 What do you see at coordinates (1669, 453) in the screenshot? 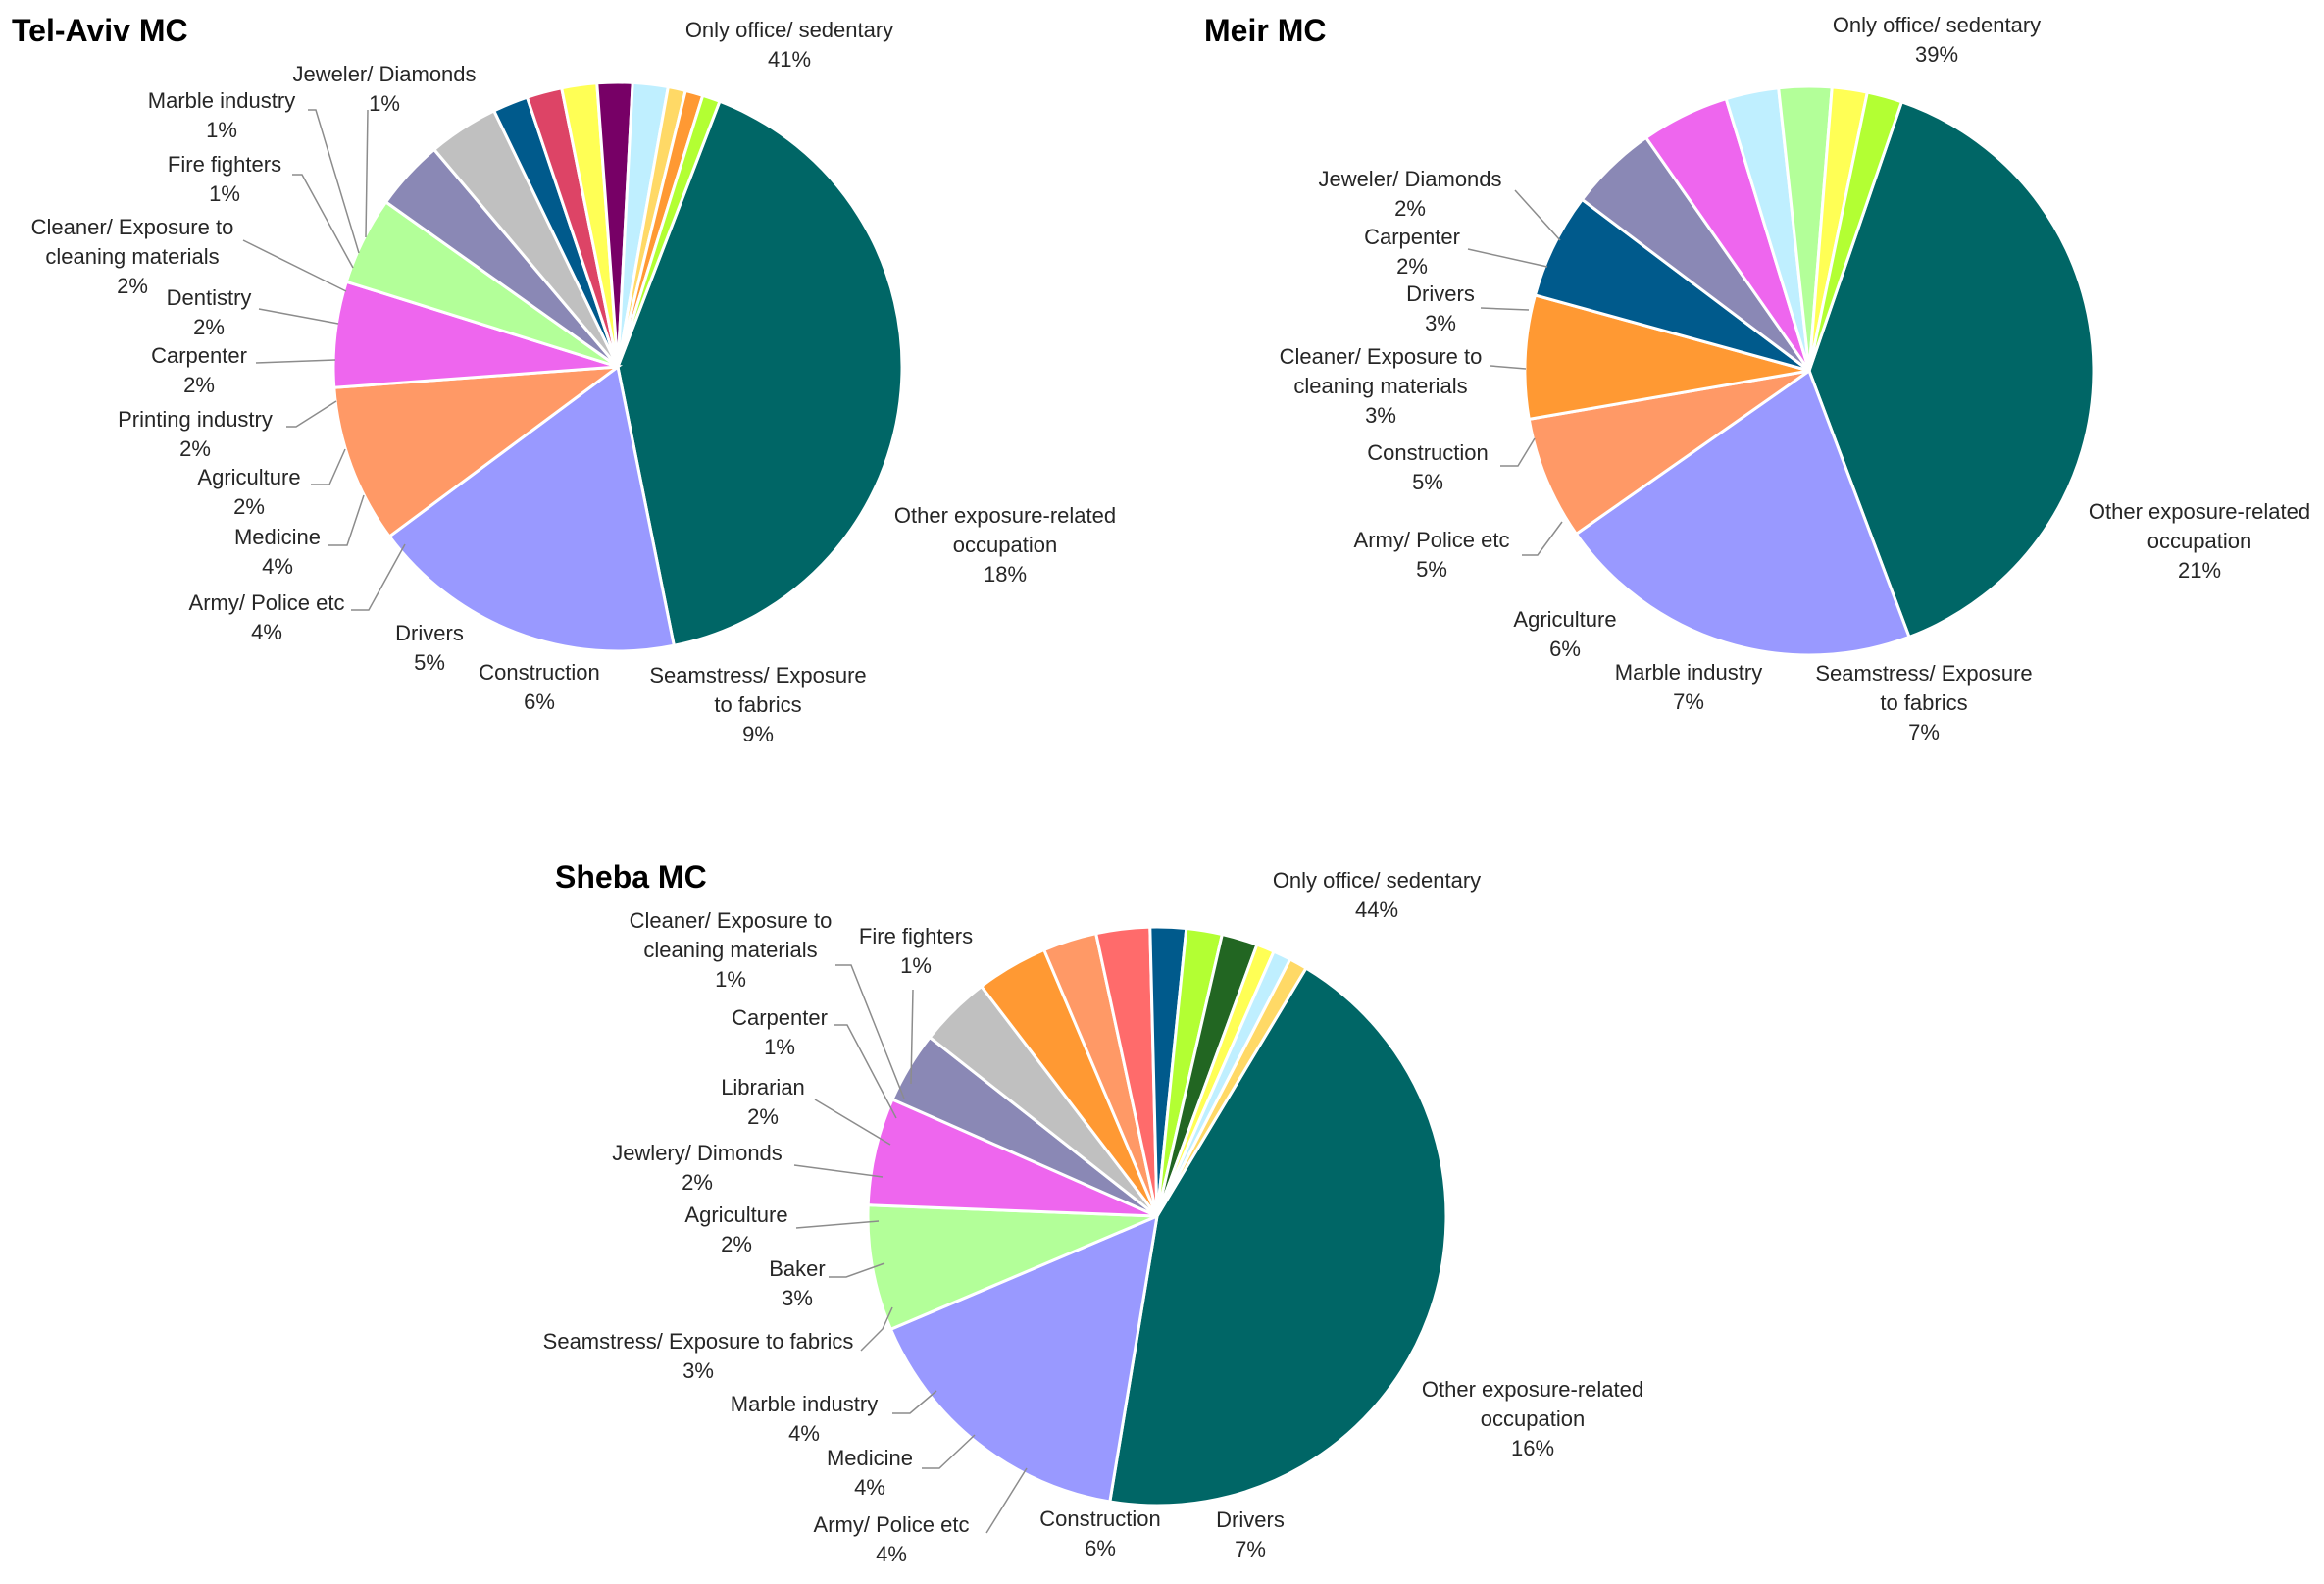
I see `pie-slice-seamstress-exposure-to-fabrics` at bounding box center [1669, 453].